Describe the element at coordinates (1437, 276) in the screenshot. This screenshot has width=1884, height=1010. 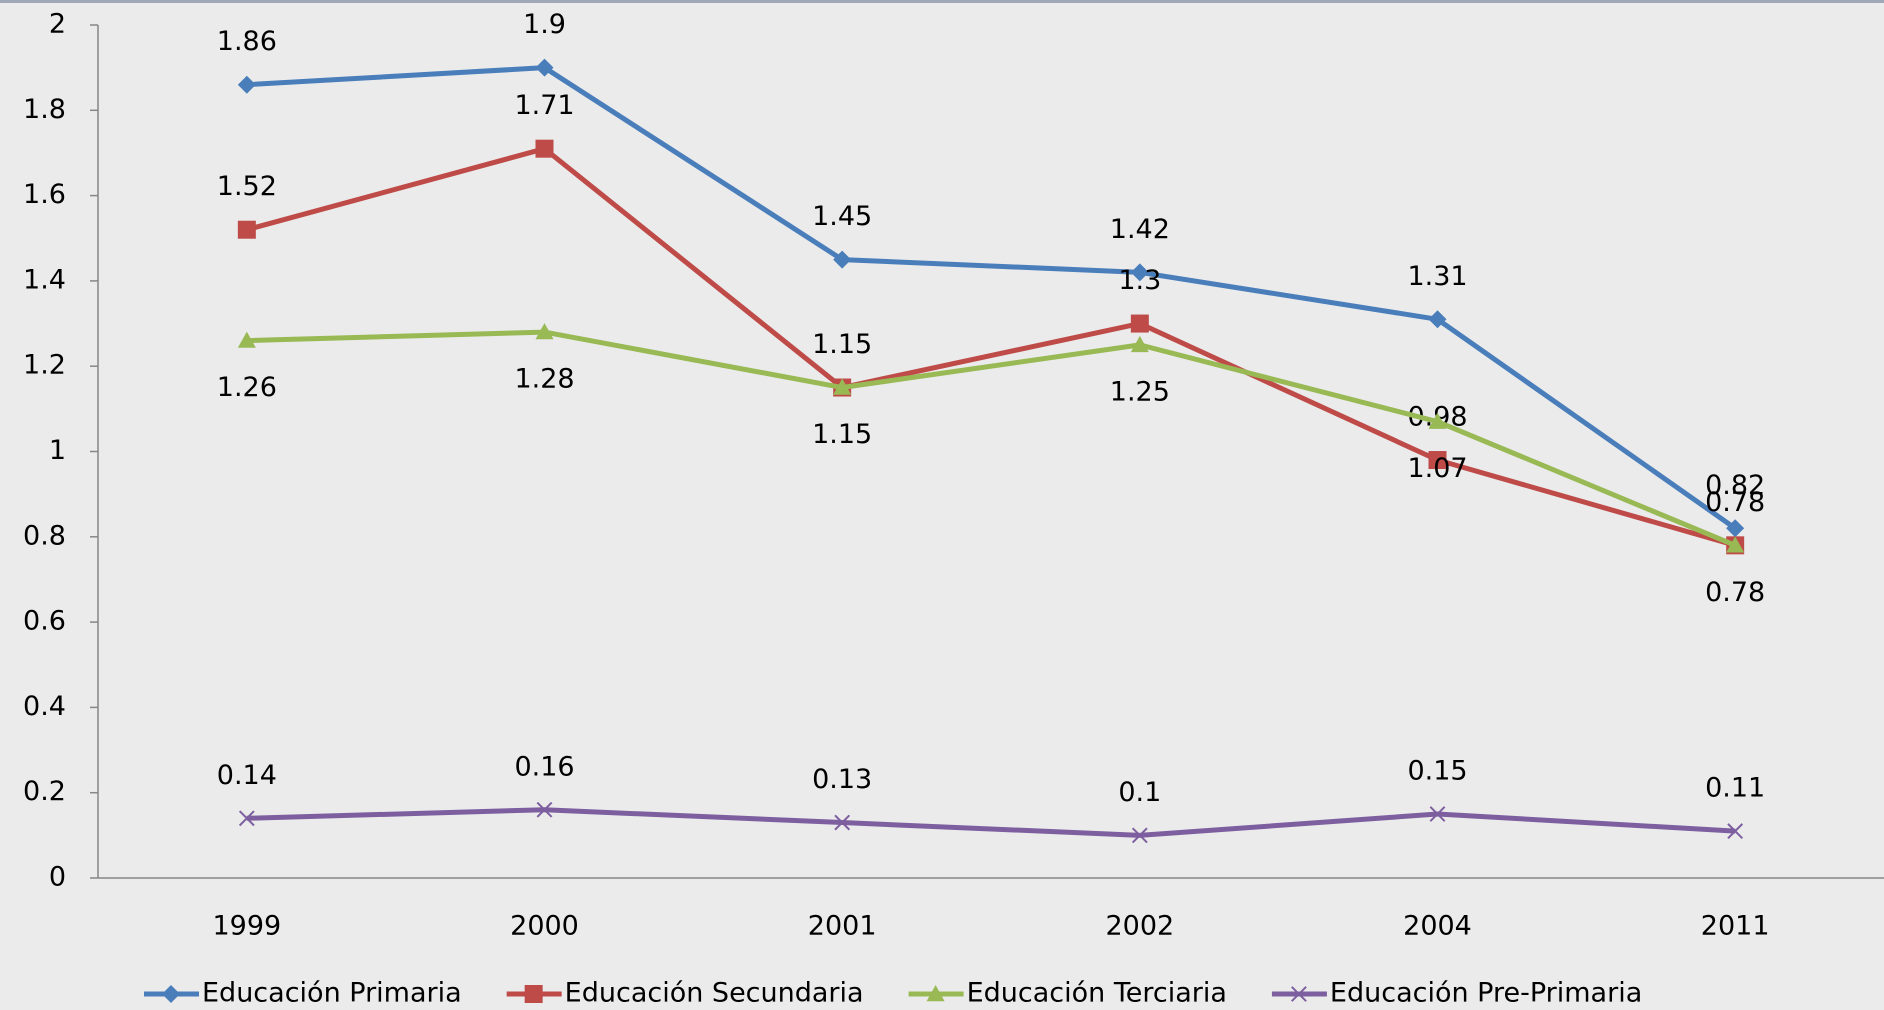
I see `data-label: 1.31` at that location.